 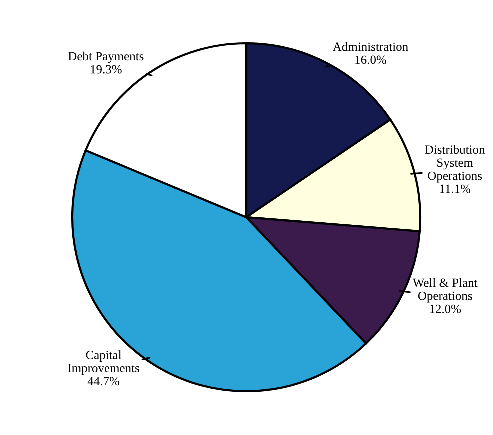 I want to click on slice-label: Debt Payments, so click(x=106, y=58).